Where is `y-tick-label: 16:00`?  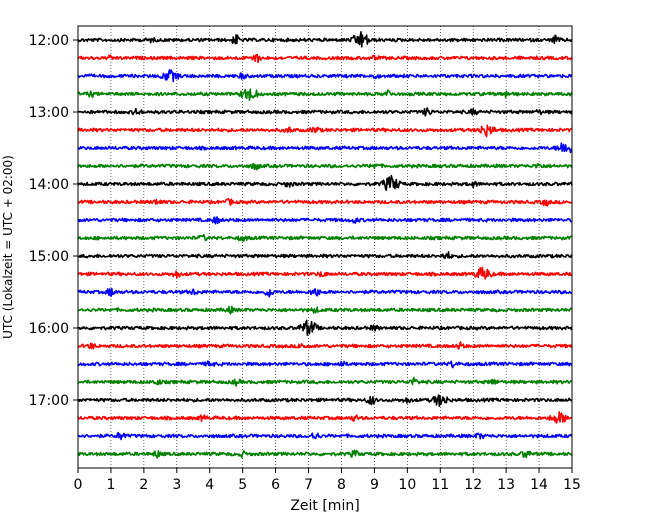 y-tick-label: 16:00 is located at coordinates (49, 329).